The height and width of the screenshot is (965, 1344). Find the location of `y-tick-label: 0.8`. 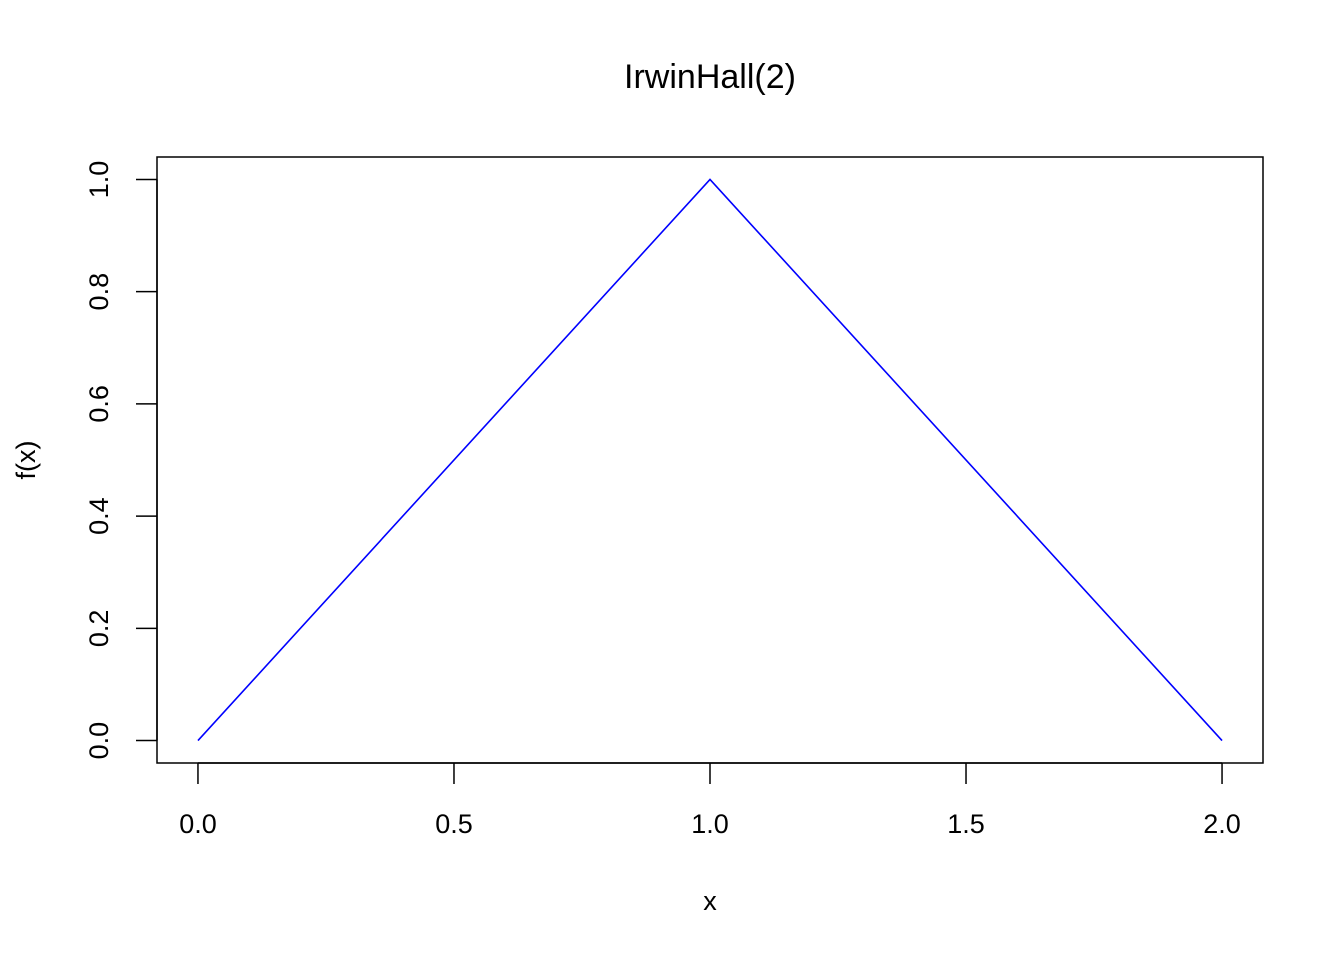

y-tick-label: 0.8 is located at coordinates (99, 292).